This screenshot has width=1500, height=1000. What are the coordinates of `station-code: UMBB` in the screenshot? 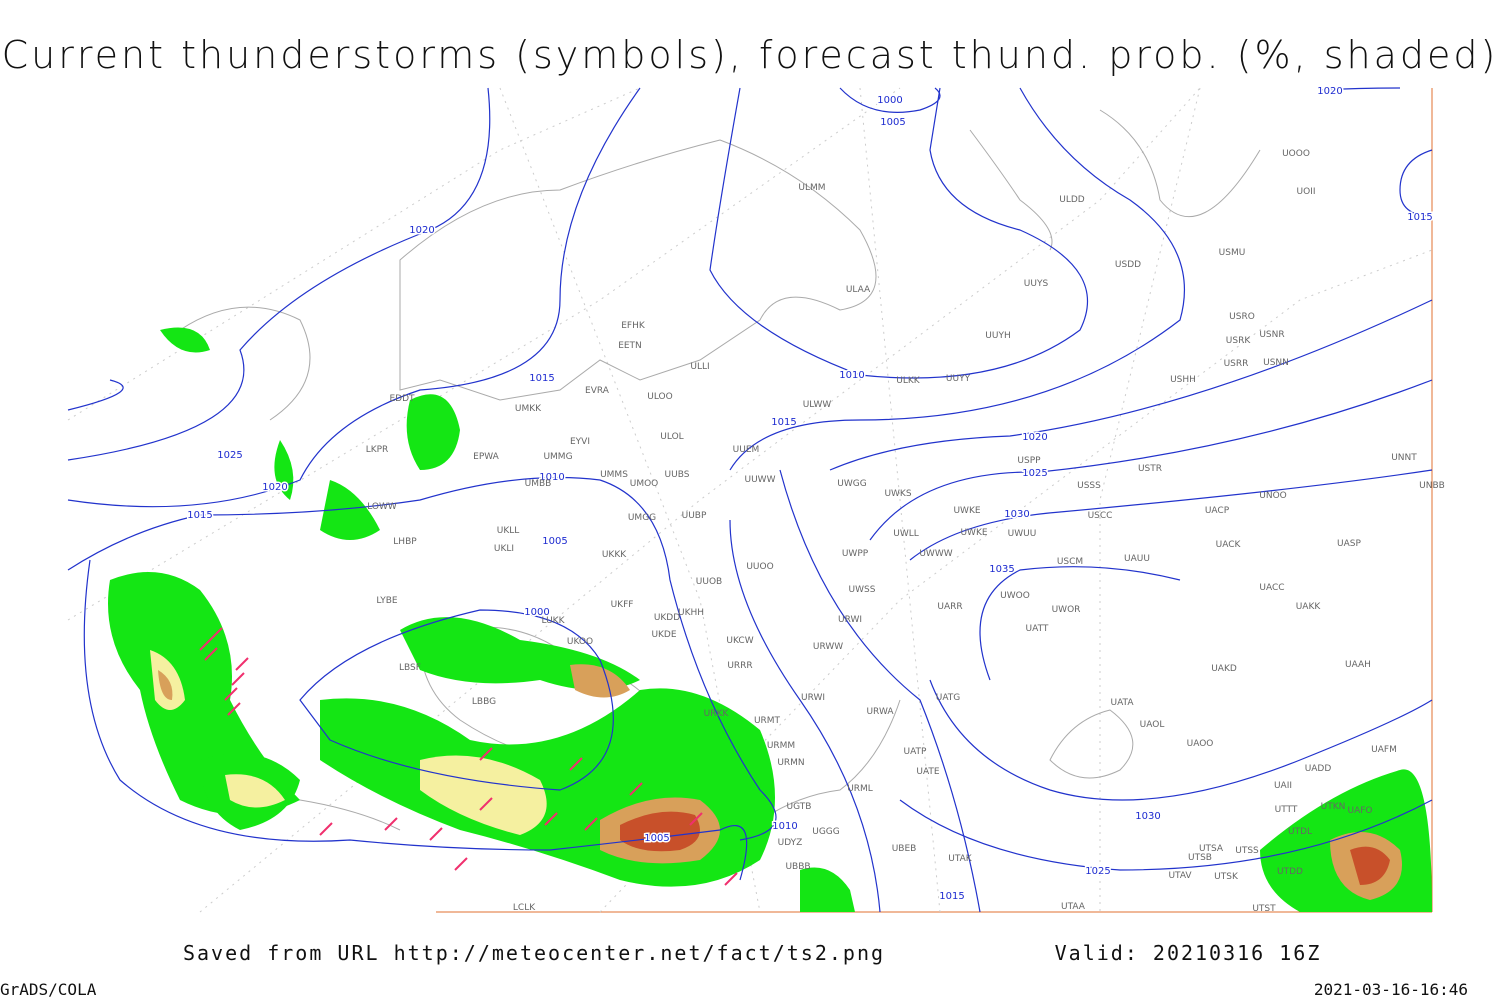 It's located at (538, 484).